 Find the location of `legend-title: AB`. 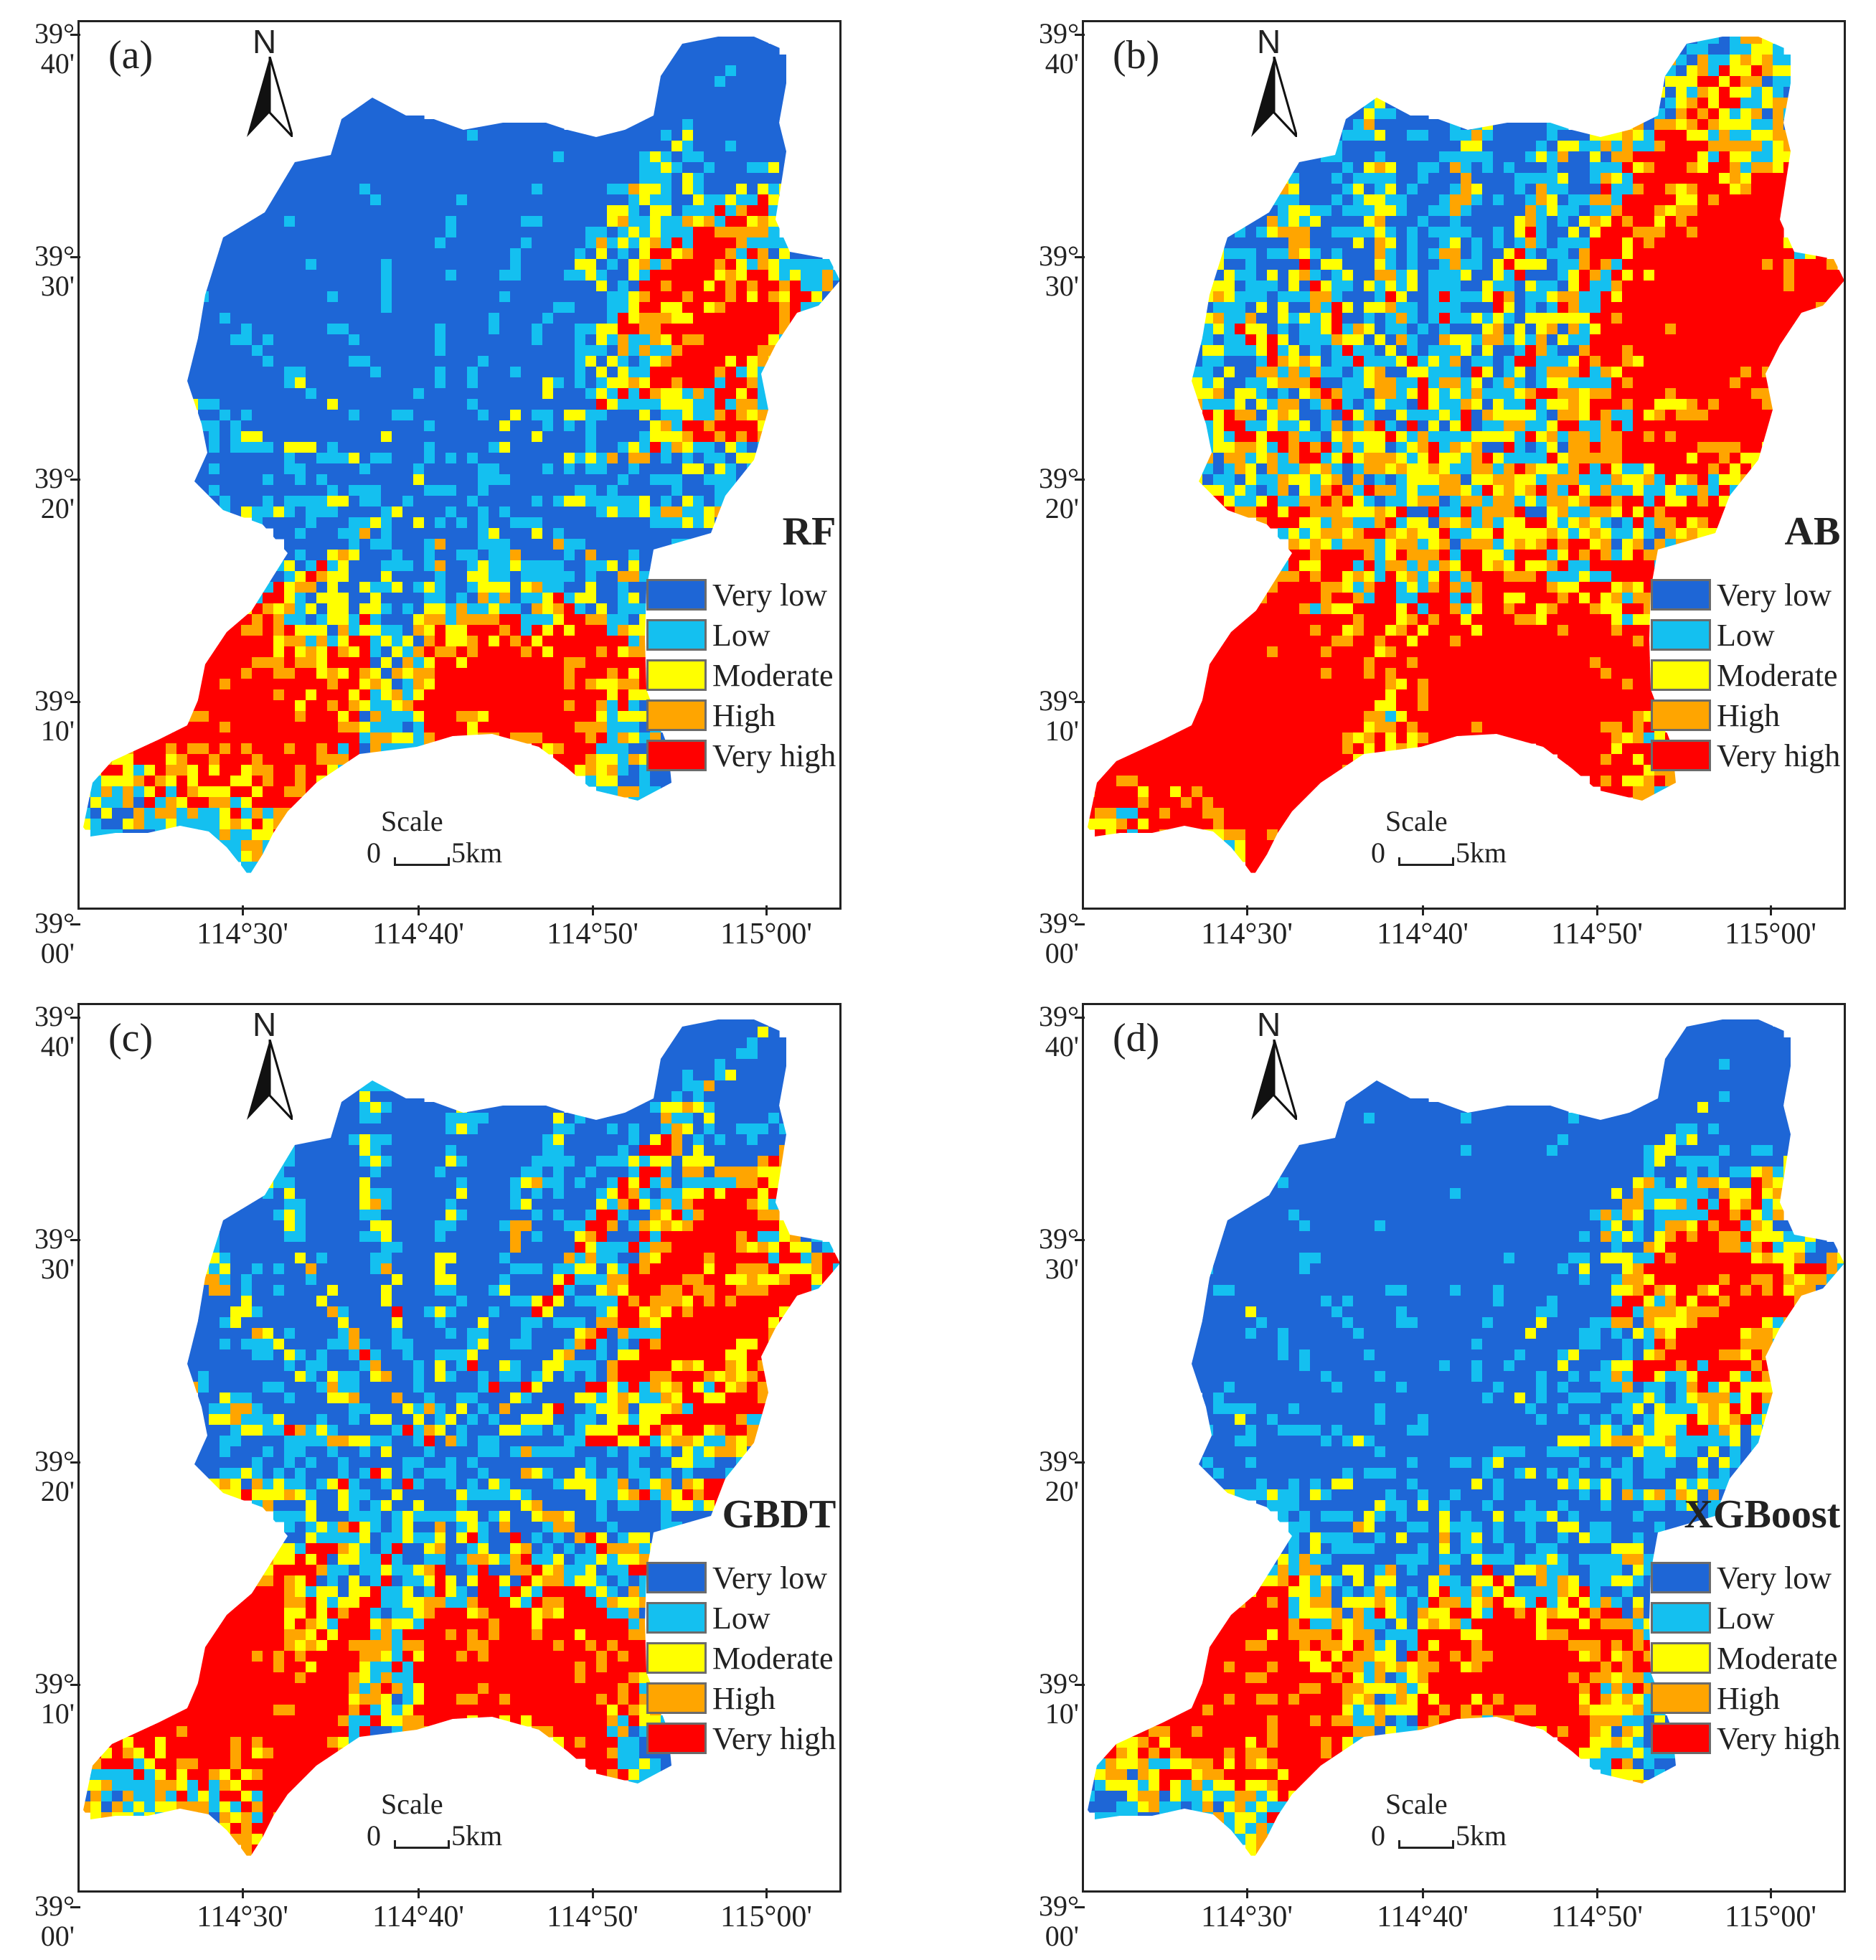

legend-title: AB is located at coordinates (1813, 531).